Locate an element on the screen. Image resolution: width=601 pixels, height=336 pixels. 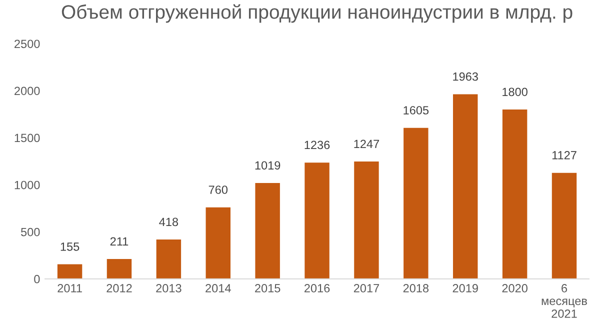
x-tick-label: 2019 is located at coordinates (465, 288).